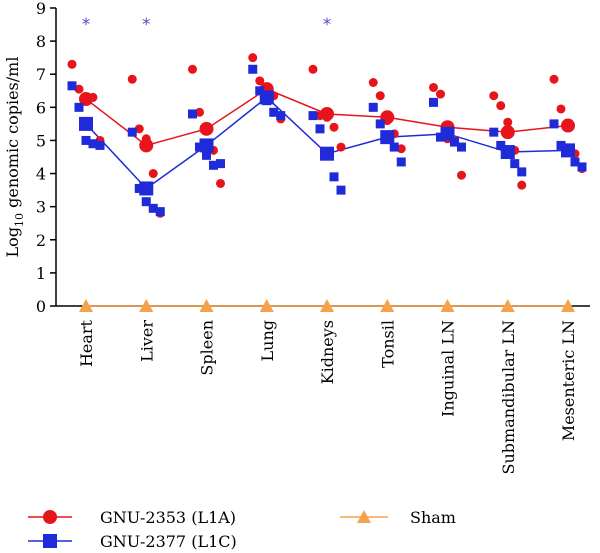 This screenshot has height=553, width=600. I want to click on legend-label-gnu-2377: GNU-2377 (L1C), so click(168, 541).